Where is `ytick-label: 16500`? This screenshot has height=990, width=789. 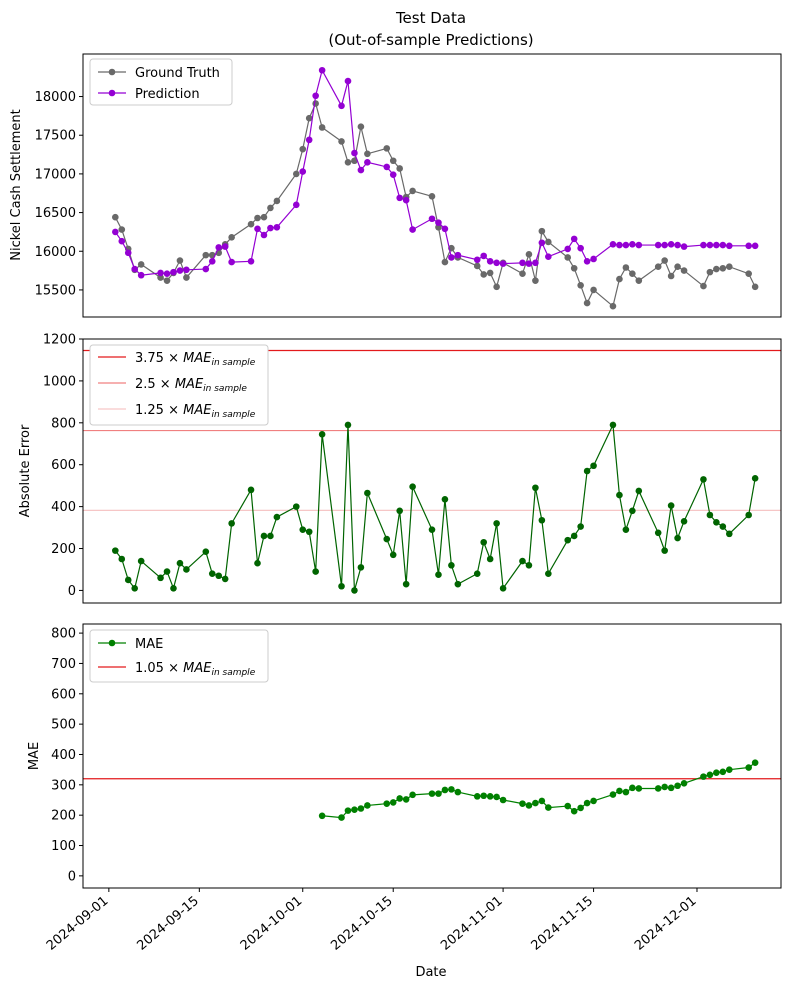 ytick-label: 16500 is located at coordinates (55, 213).